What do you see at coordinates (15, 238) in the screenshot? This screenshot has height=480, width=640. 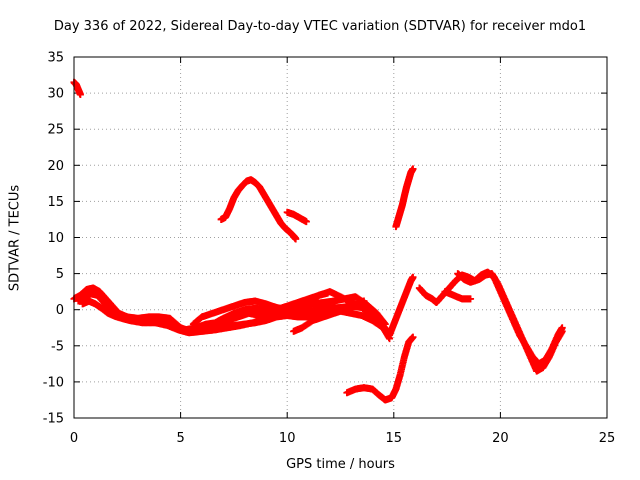 I see `y-axis-label: SDTVAR / TECUs` at bounding box center [15, 238].